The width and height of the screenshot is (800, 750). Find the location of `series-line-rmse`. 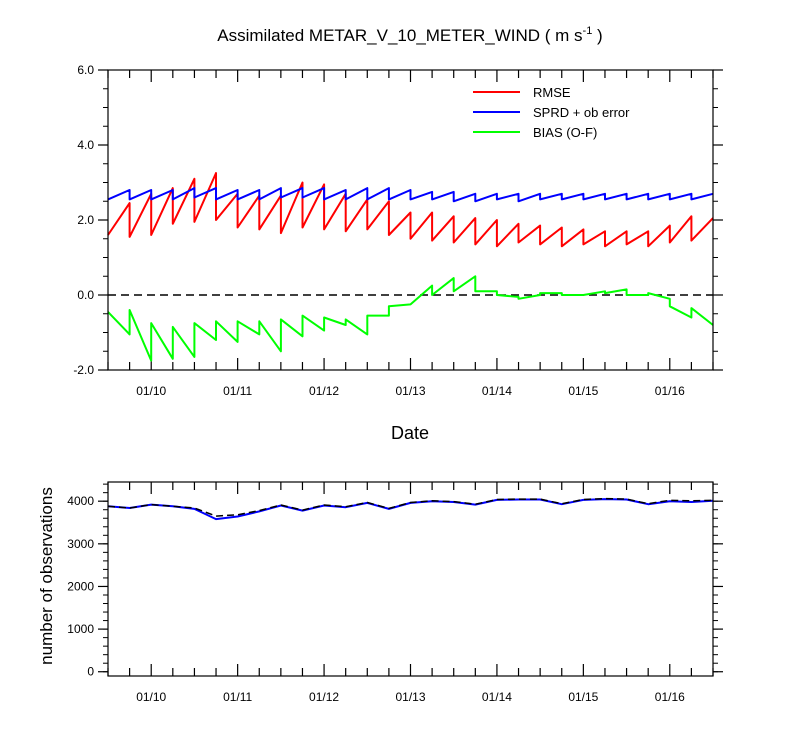

series-line-rmse is located at coordinates (410, 210).